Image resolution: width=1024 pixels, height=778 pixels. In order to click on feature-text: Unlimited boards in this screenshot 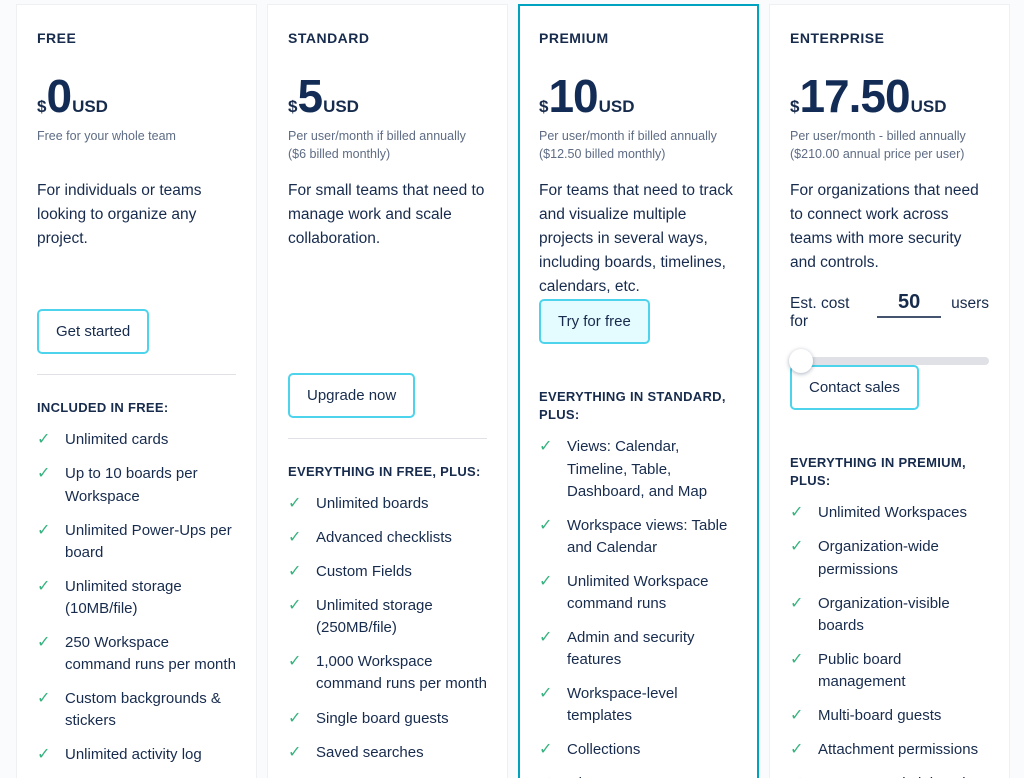, I will do `click(372, 504)`.